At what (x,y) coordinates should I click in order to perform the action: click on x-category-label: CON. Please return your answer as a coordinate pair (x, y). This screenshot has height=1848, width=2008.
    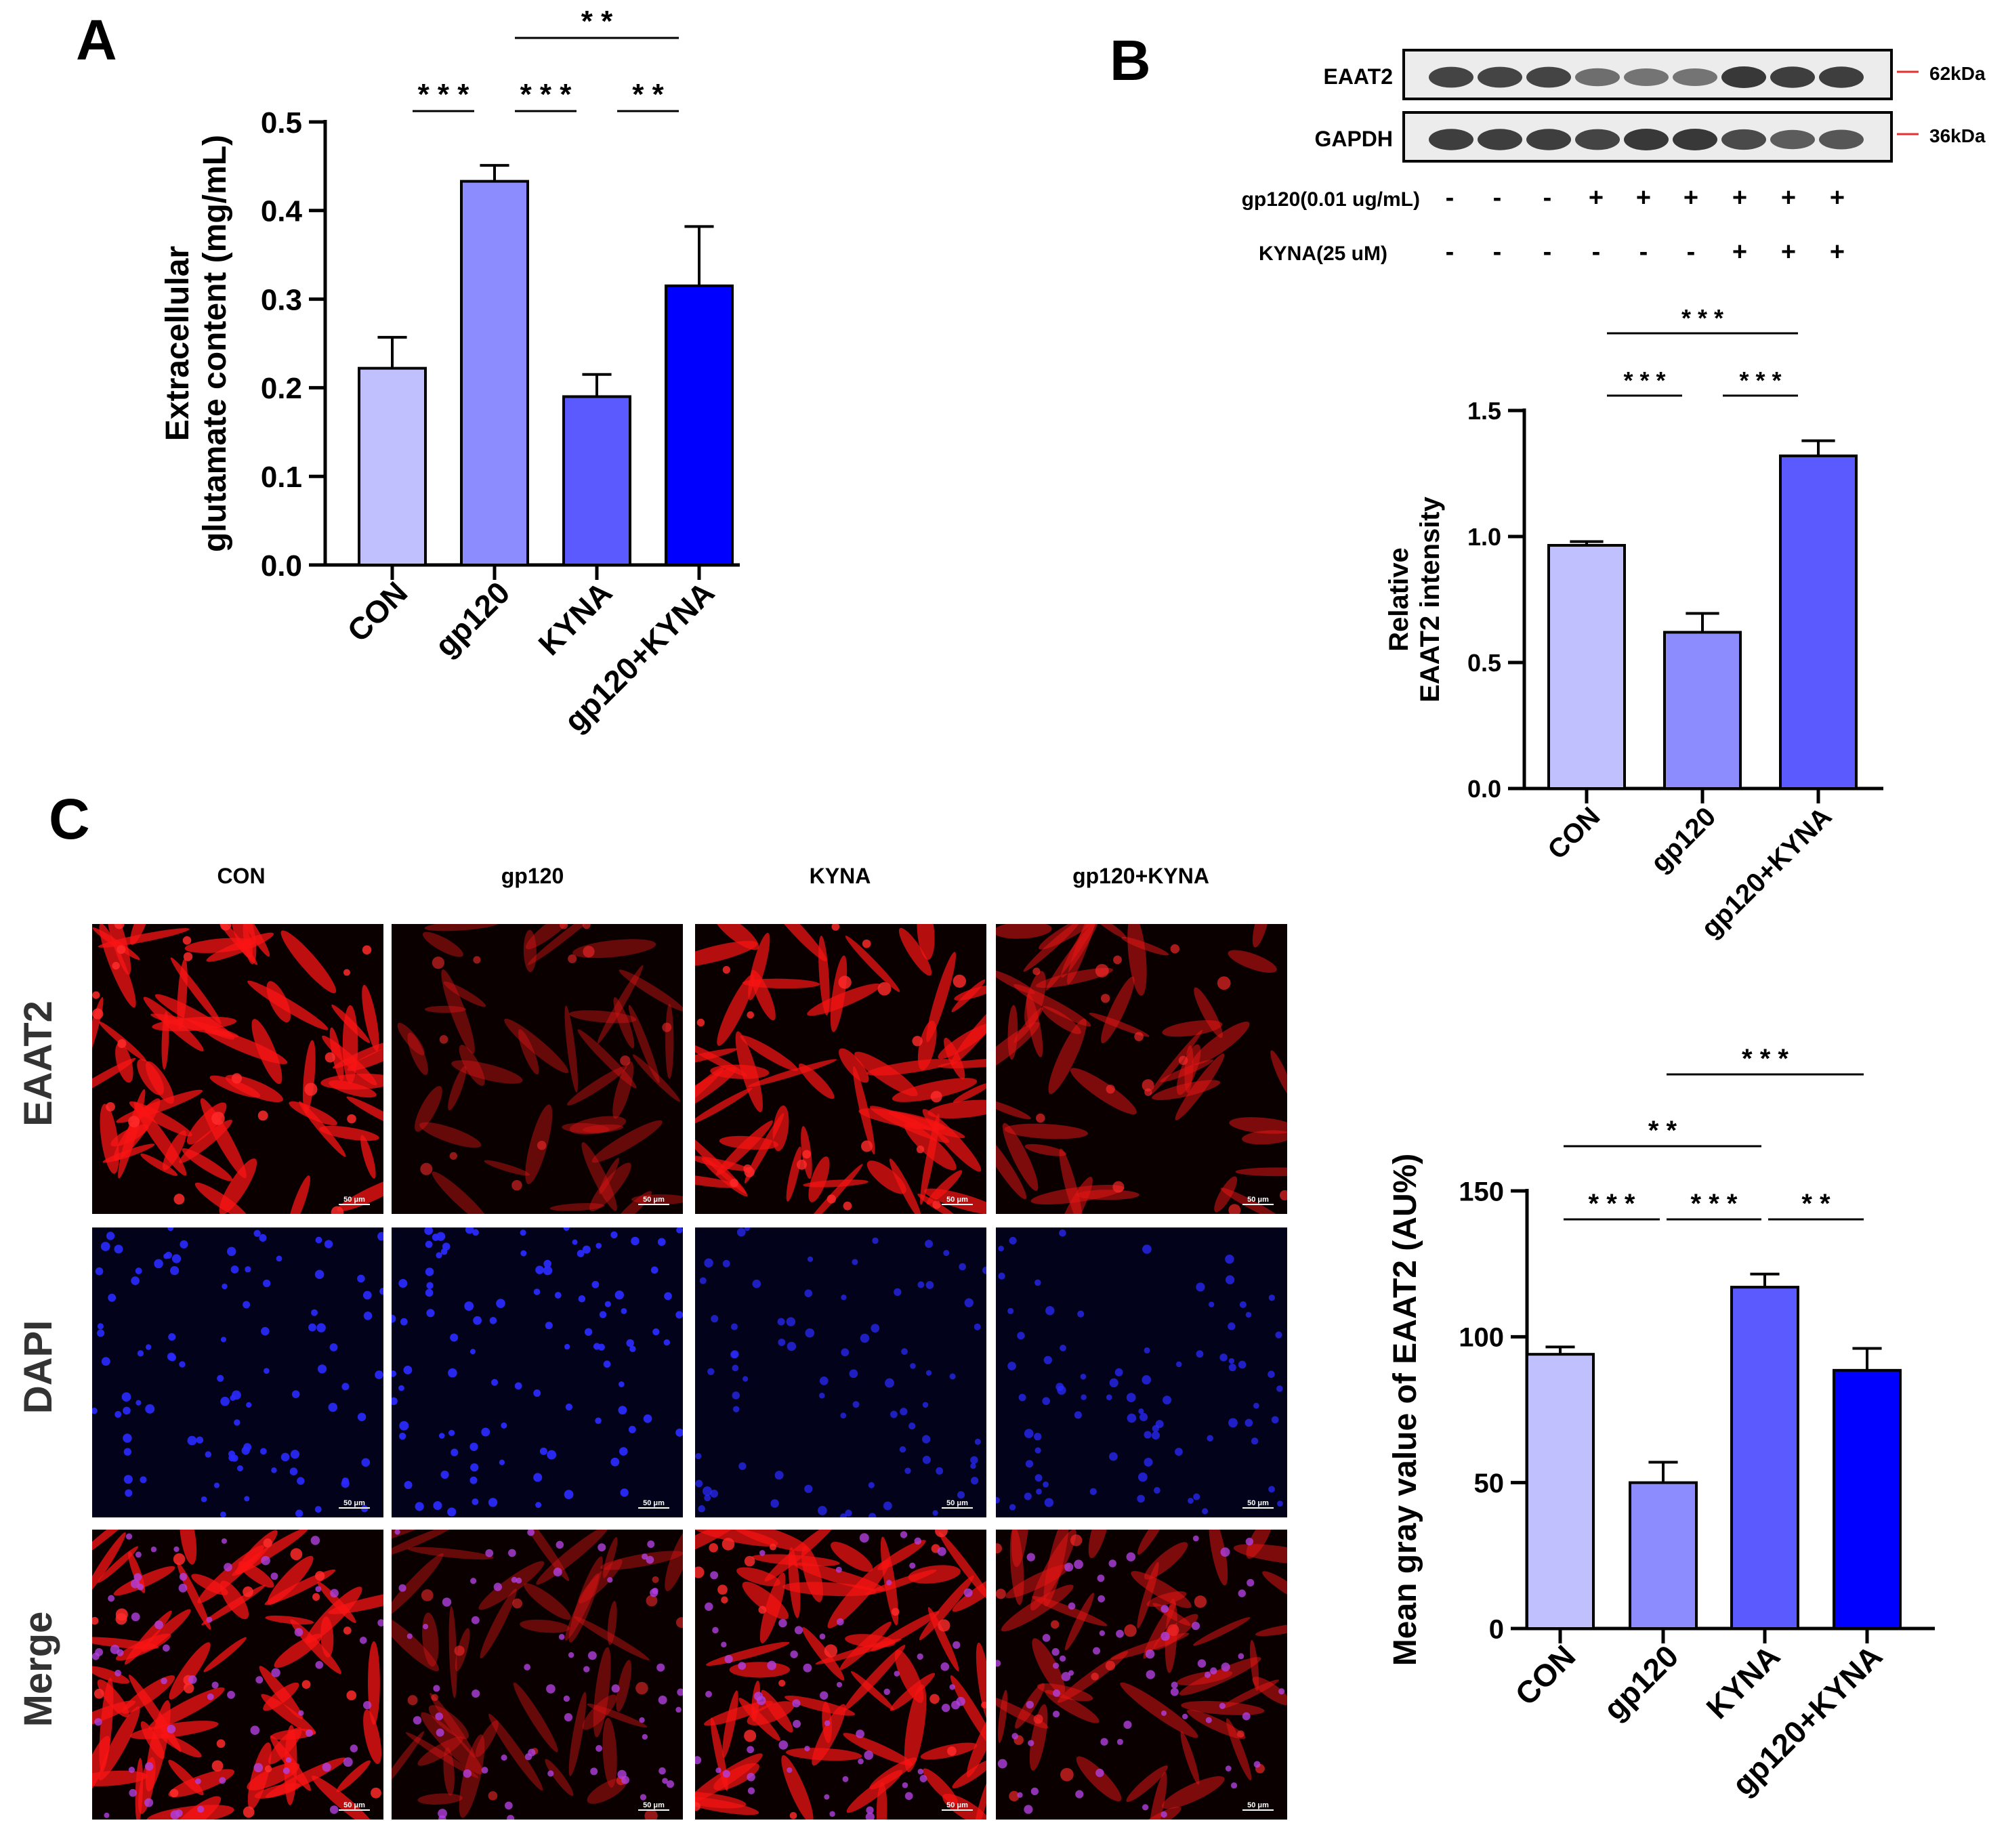
    Looking at the image, I should click on (1574, 833).